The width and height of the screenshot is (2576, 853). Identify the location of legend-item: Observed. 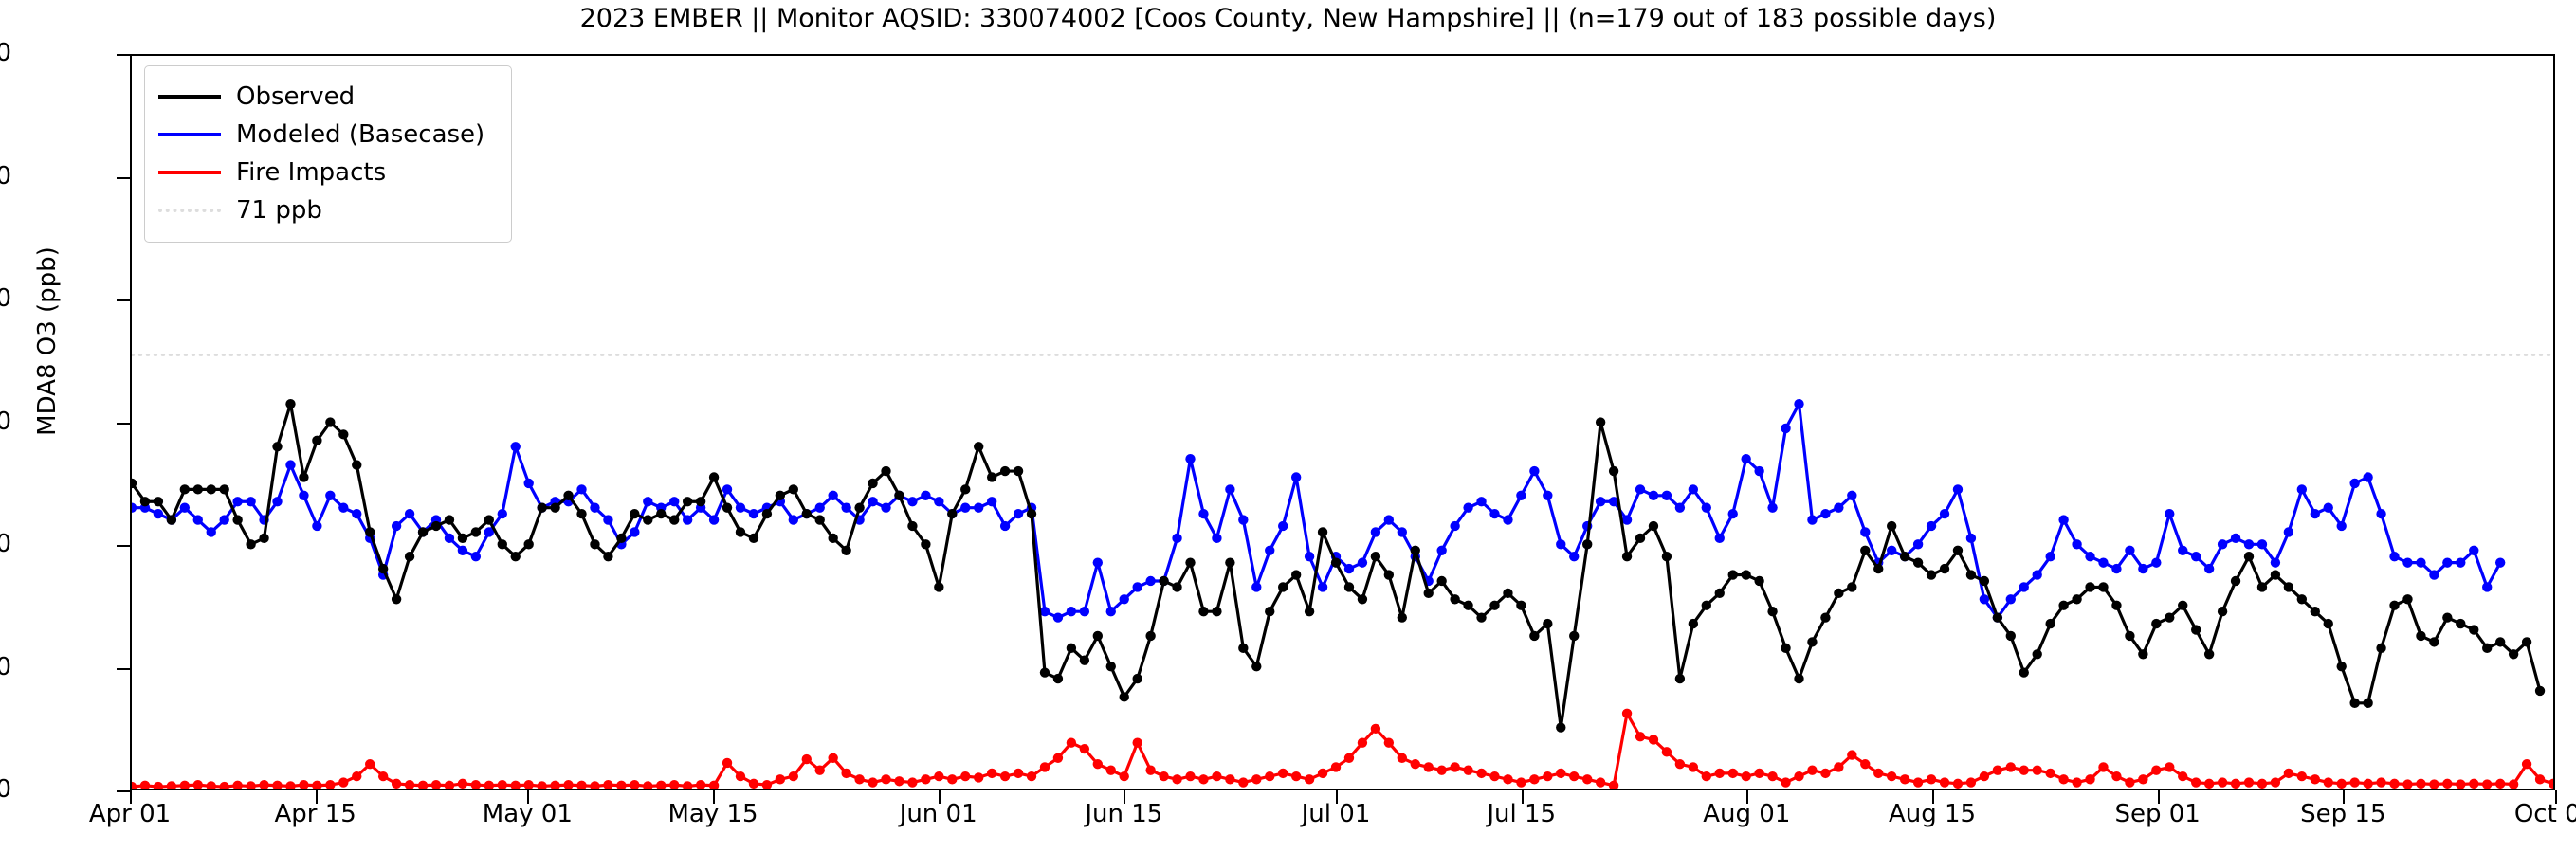
(328, 97).